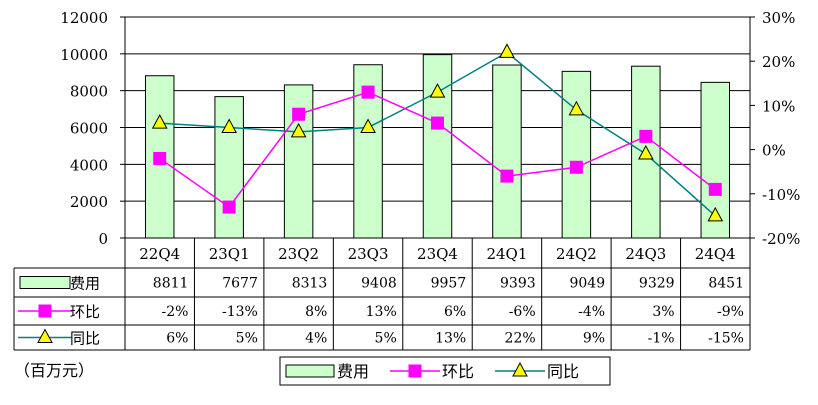 The height and width of the screenshot is (405, 818). Describe the element at coordinates (645, 254) in the screenshot. I see `category-label: 24Q3` at that location.